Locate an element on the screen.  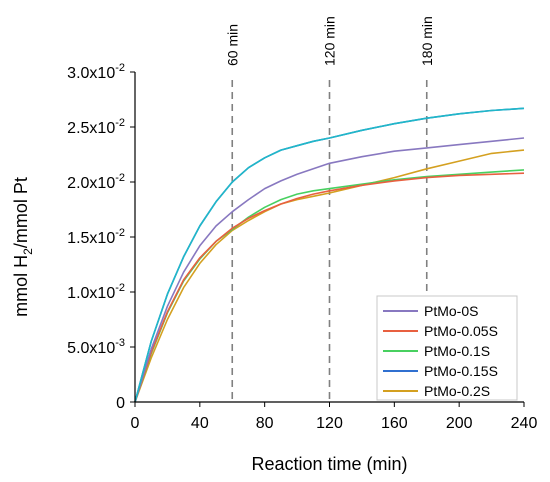
x-tick-label-1: 40 is located at coordinates (200, 423).